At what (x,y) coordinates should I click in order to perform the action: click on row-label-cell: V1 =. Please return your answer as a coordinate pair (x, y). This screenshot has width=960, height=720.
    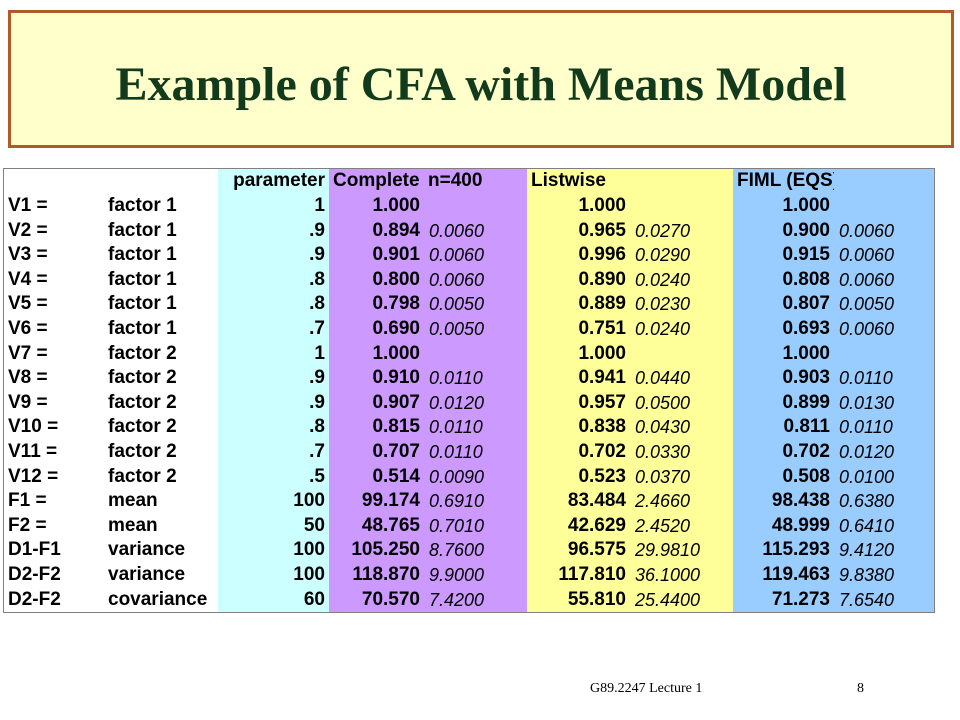
    Looking at the image, I should click on (28, 205).